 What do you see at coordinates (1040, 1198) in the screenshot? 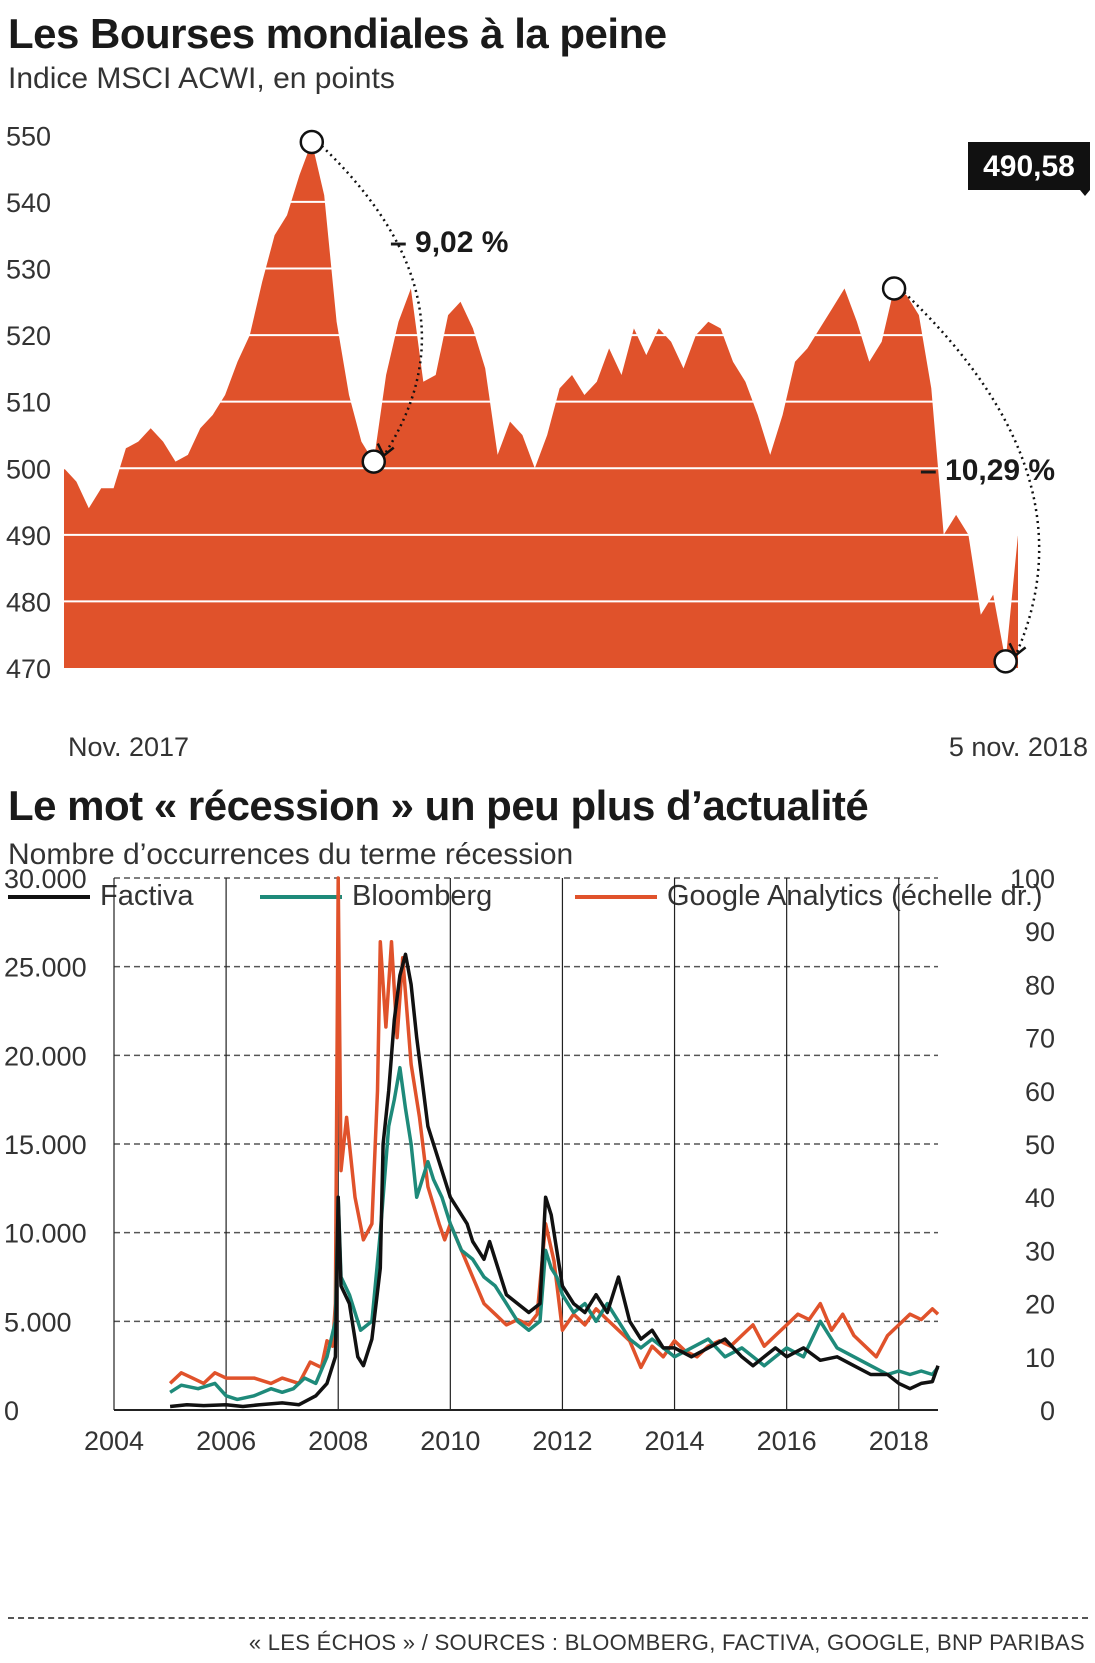
I see `y-right-tick-label: 40` at bounding box center [1040, 1198].